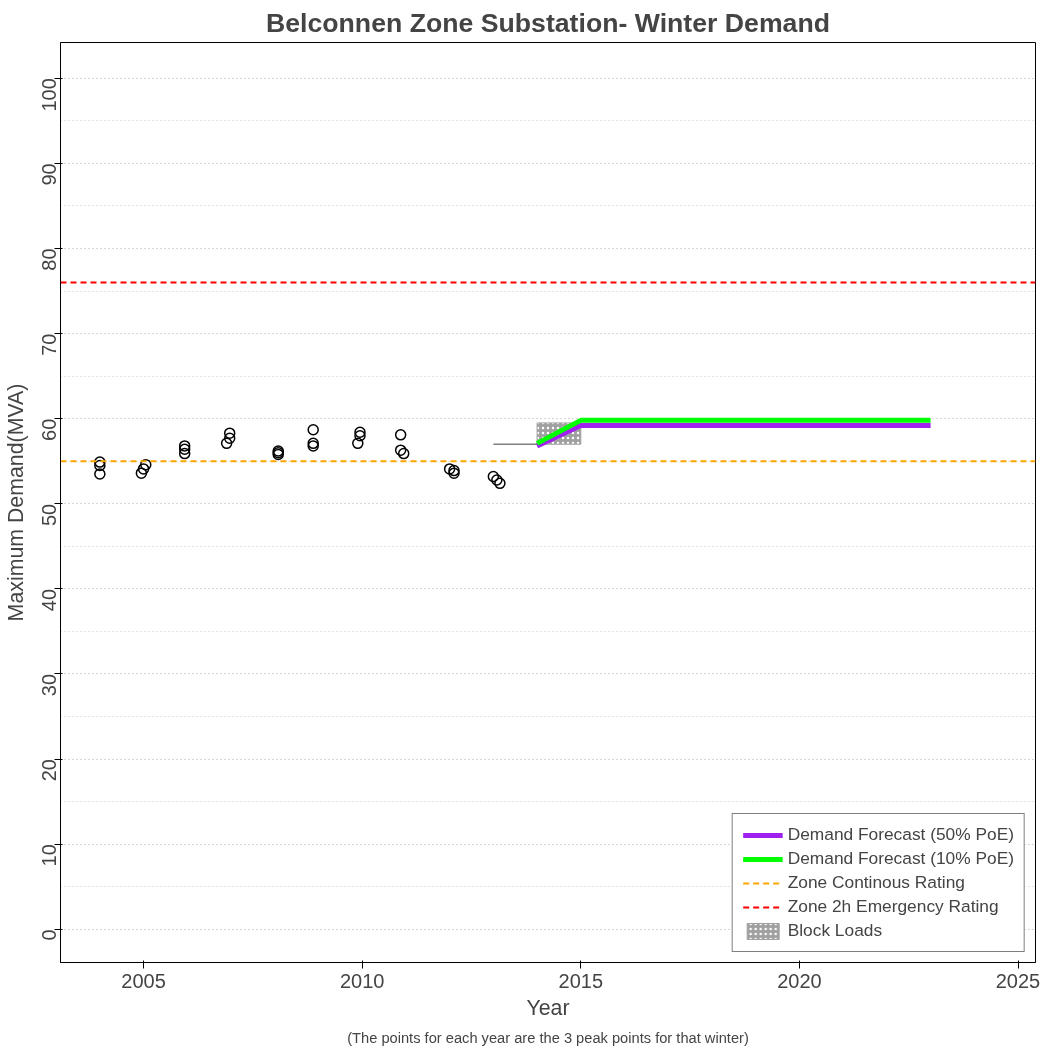  What do you see at coordinates (1018, 980) in the screenshot?
I see `x-tick-label: 2025` at bounding box center [1018, 980].